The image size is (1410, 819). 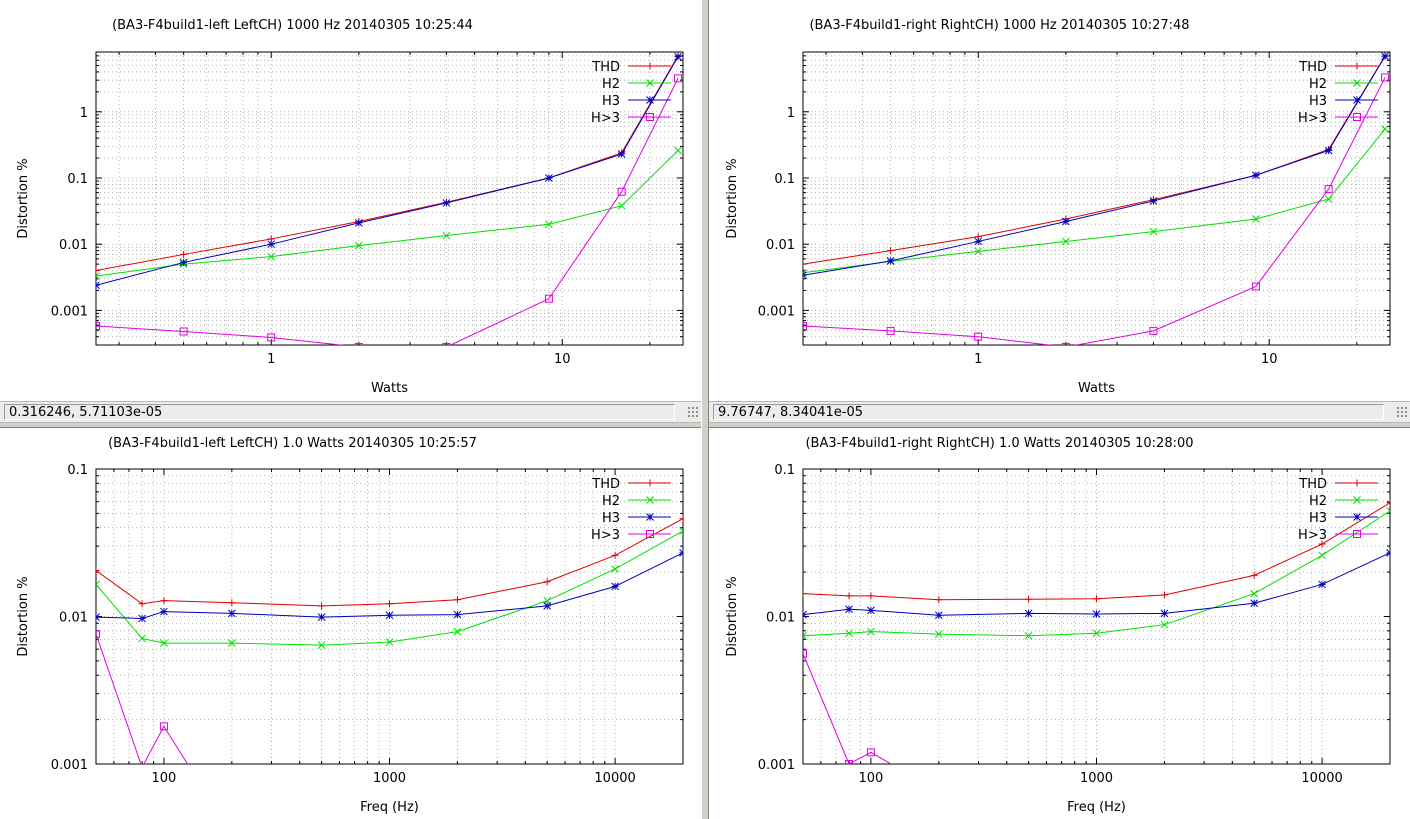 I want to click on x-tick-label: 100, so click(x=870, y=778).